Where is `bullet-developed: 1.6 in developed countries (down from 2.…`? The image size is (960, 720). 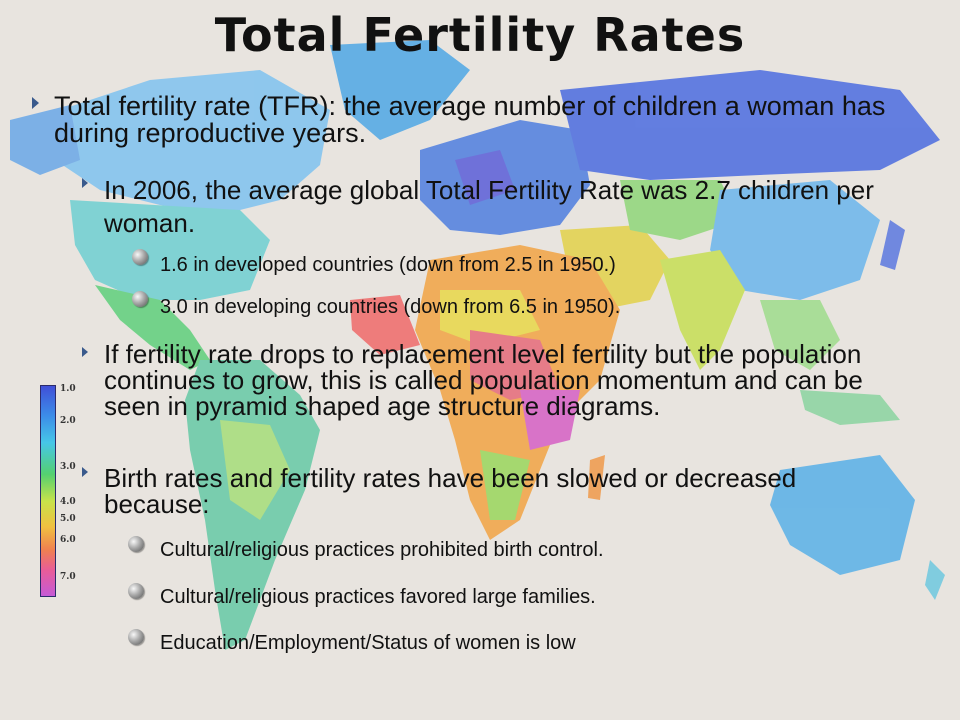 bullet-developed: 1.6 in developed countries (down from 2.… is located at coordinates (388, 265).